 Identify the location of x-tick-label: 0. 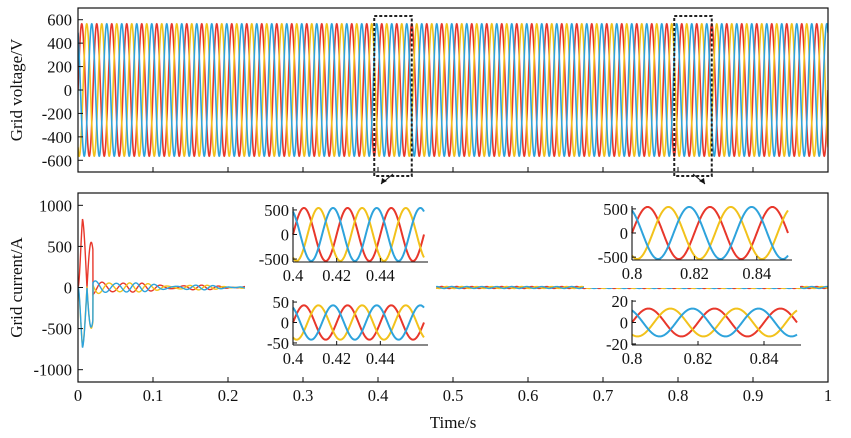
(78, 395).